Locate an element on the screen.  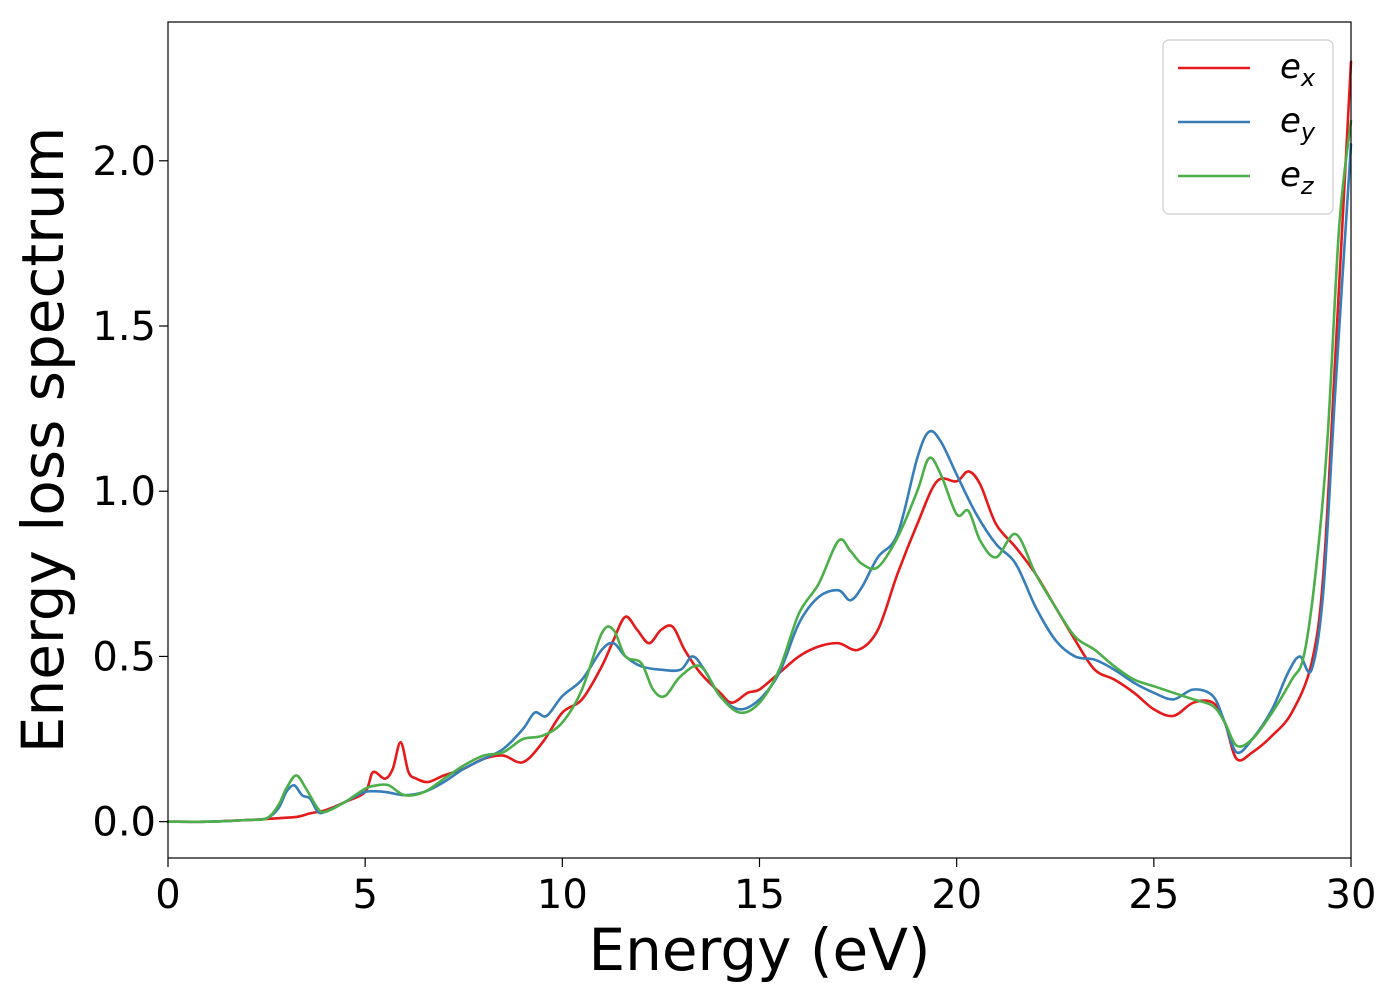
y-axis: 0.0 0.5 1.0 1.5 2.0 is located at coordinates (130, 492).